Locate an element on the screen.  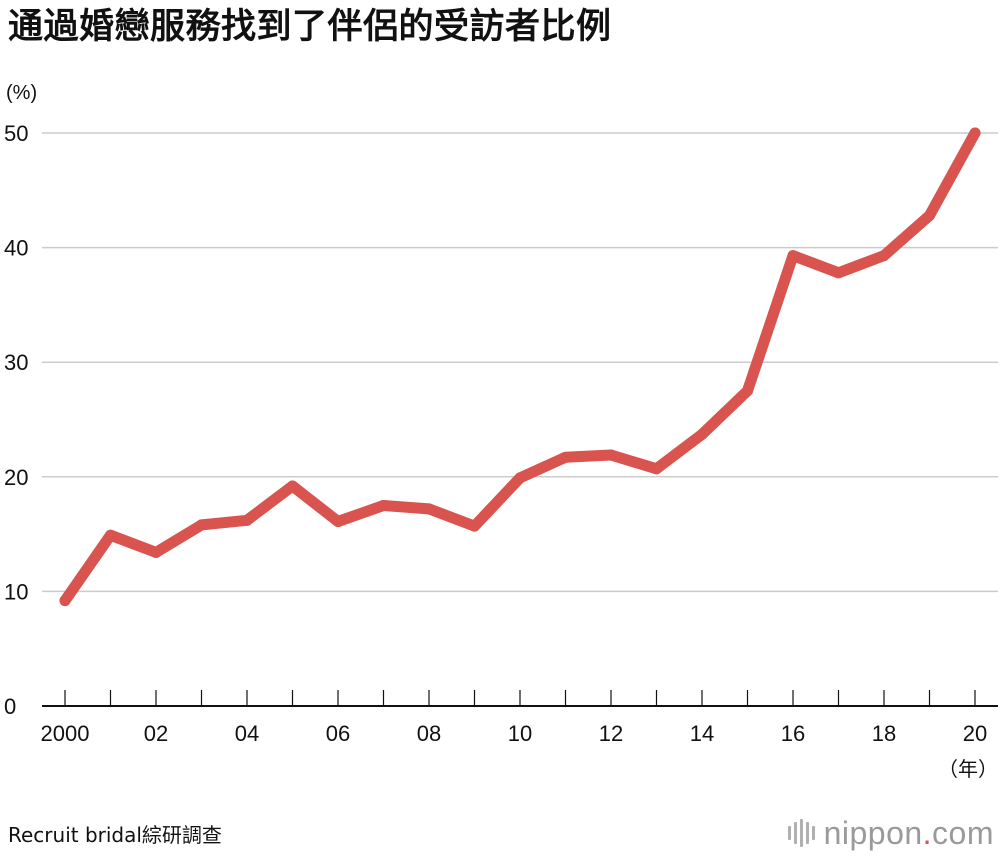
x-tick-label: 08 is located at coordinates (429, 733).